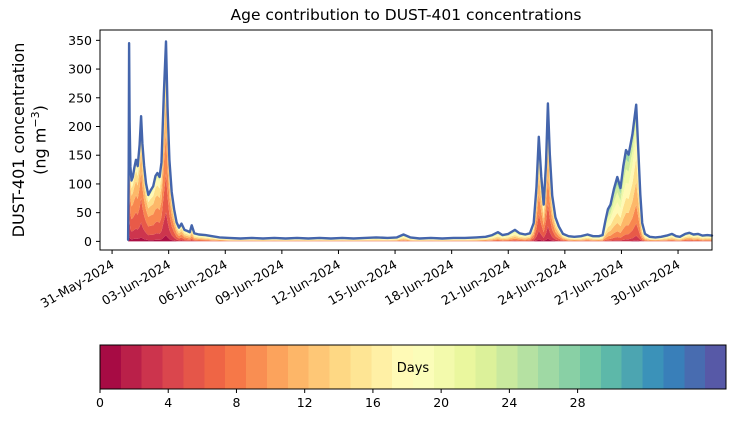 This screenshot has width=730, height=425. I want to click on y-tick-label: 100, so click(80, 183).